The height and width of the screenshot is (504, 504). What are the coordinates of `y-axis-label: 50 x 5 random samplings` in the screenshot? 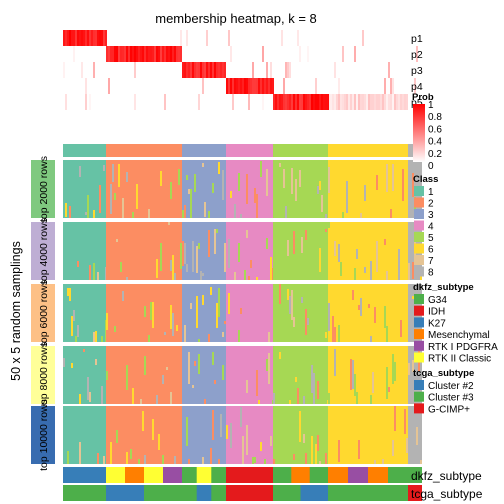 It's located at (16, 311).